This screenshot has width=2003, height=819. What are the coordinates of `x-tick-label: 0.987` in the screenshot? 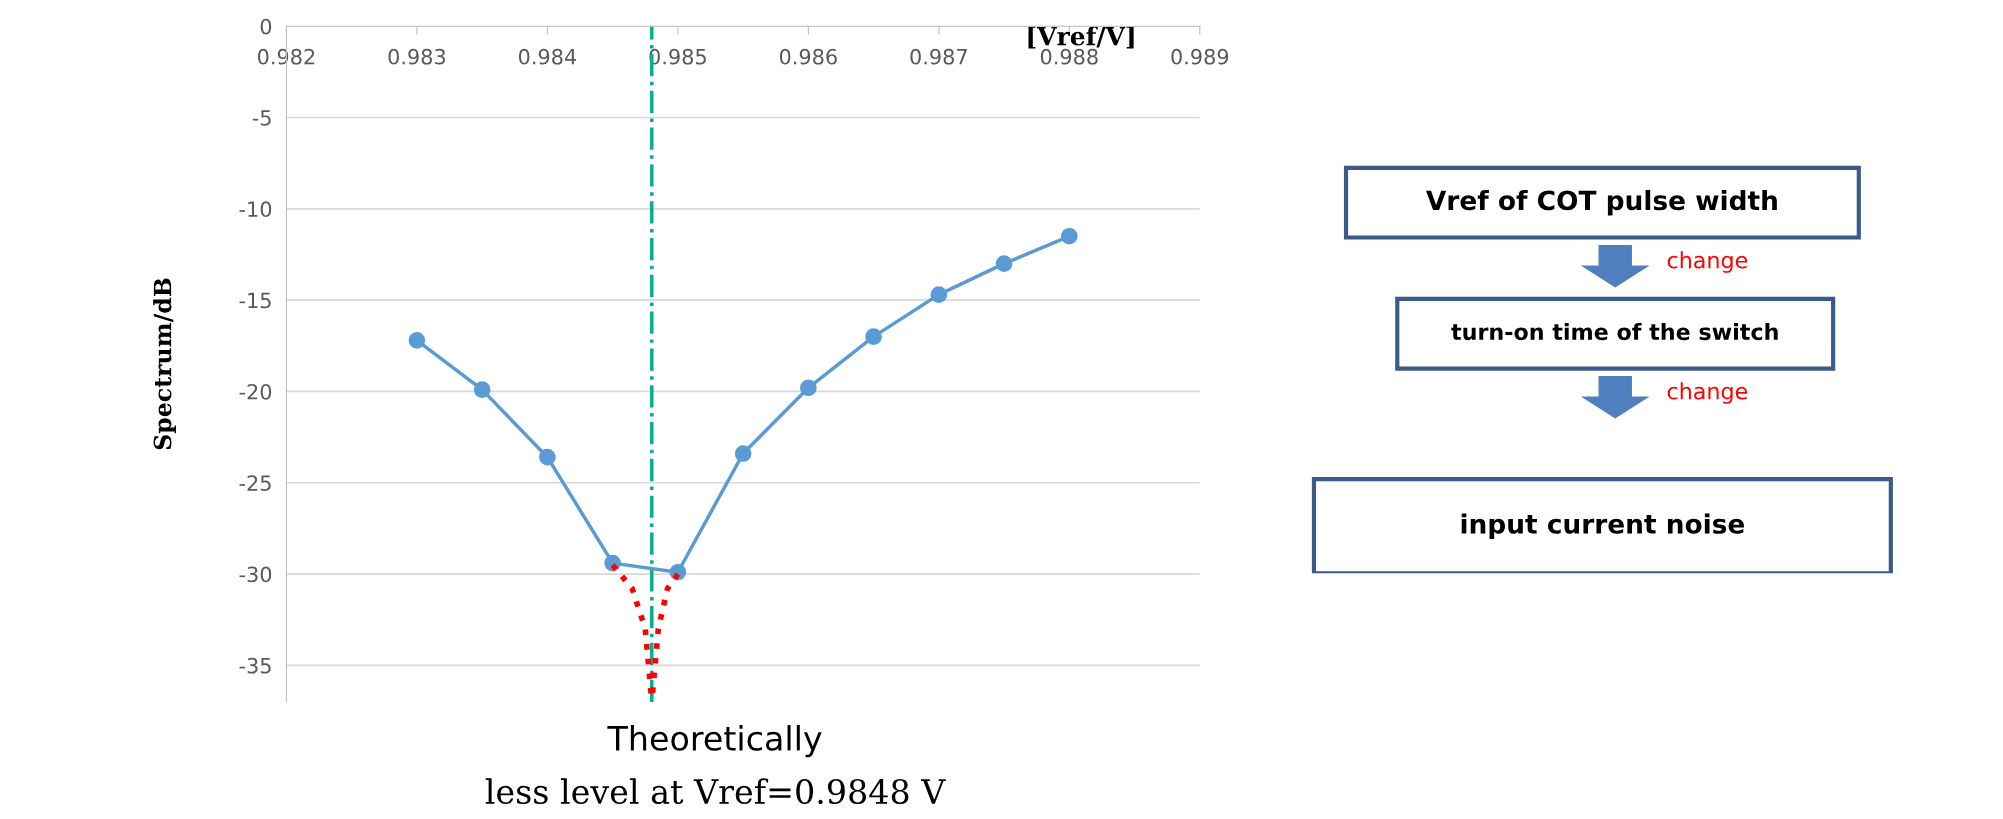 It's located at (938, 56).